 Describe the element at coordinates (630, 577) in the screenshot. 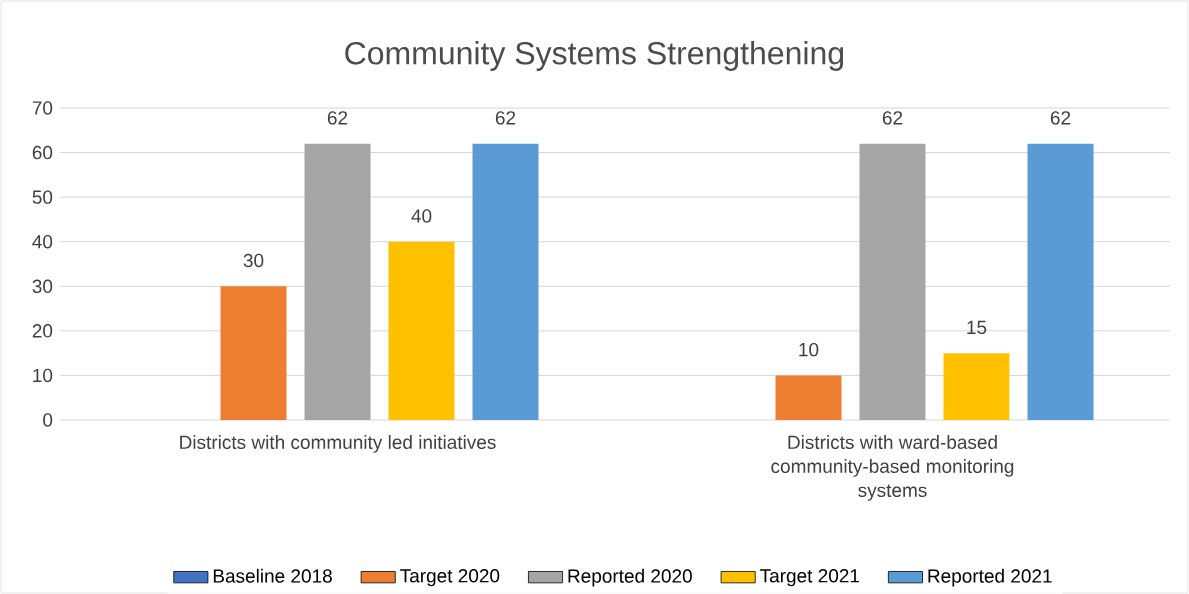

I see `legend-label: Reported 2020` at that location.